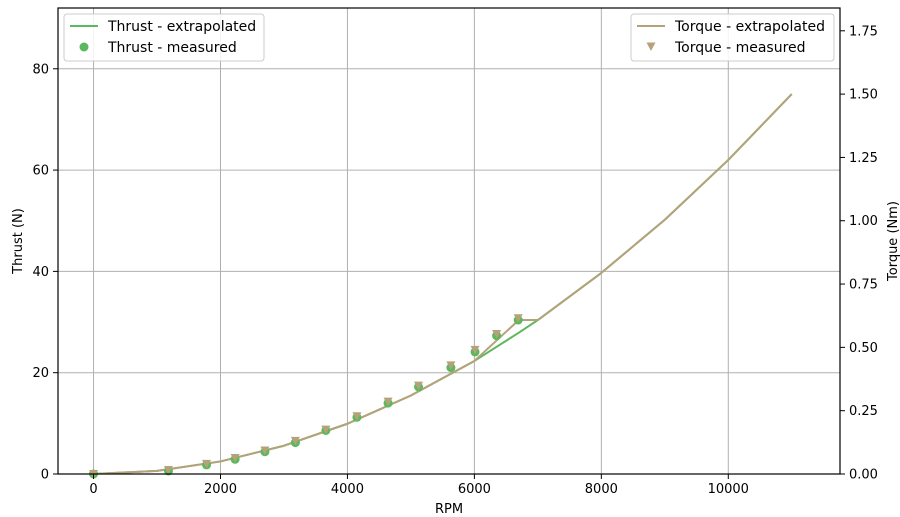 The height and width of the screenshot is (517, 900). I want to click on legend-torque-marker-swatch, so click(651, 46).